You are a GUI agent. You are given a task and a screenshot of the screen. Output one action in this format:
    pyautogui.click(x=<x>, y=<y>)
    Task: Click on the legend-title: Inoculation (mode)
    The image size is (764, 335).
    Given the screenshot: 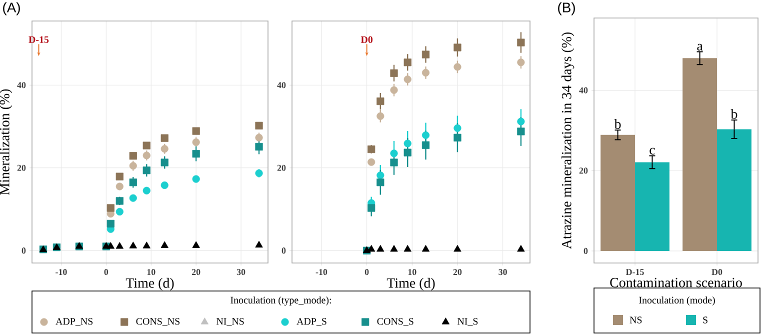 What is the action you would take?
    pyautogui.click(x=677, y=301)
    